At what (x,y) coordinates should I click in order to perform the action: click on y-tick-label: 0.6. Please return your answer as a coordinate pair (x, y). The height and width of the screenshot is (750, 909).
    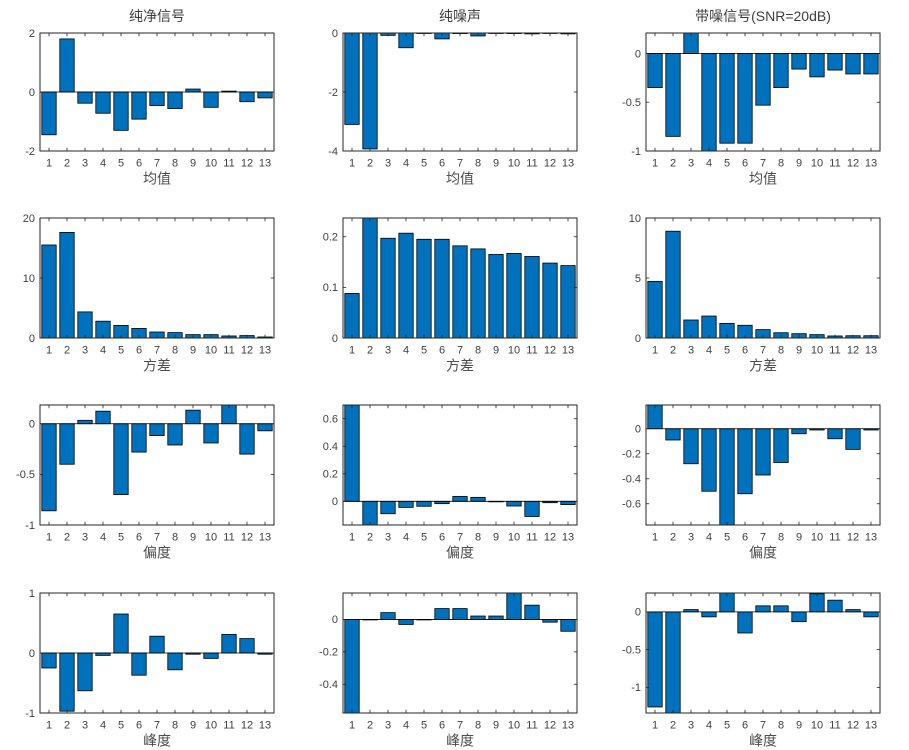
    Looking at the image, I should click on (330, 420).